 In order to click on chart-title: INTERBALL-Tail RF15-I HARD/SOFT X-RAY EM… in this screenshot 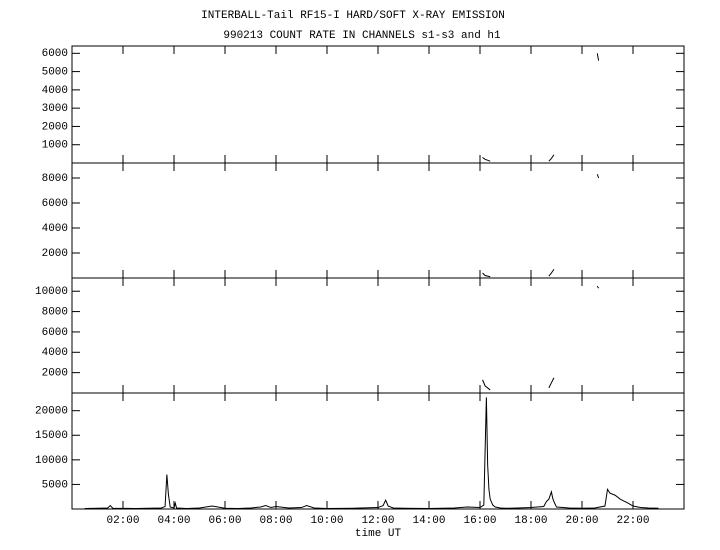, I will do `click(353, 16)`.